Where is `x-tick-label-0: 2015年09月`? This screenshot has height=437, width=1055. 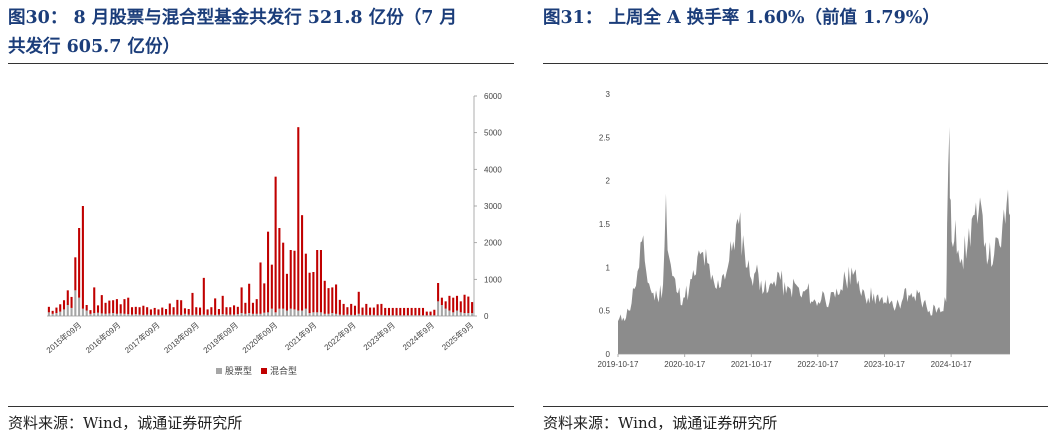 x-tick-label-0: 2015年09月 is located at coordinates (63, 337).